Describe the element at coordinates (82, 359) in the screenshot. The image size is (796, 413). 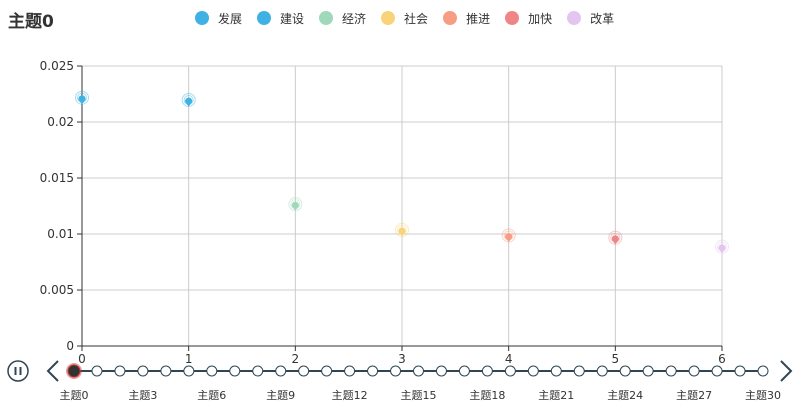
I see `x-tick-label: 0` at that location.